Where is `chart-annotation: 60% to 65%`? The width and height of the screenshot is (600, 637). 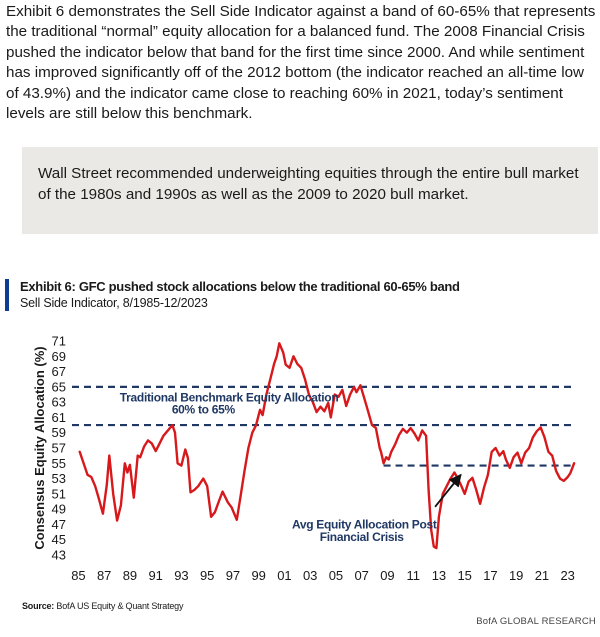
chart-annotation: 60% to 65% is located at coordinates (204, 410).